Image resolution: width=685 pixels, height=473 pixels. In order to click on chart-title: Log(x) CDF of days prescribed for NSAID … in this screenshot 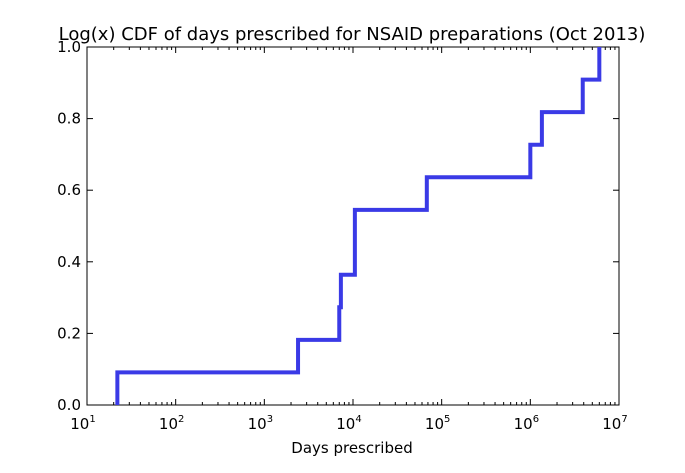, I will do `click(352, 34)`.